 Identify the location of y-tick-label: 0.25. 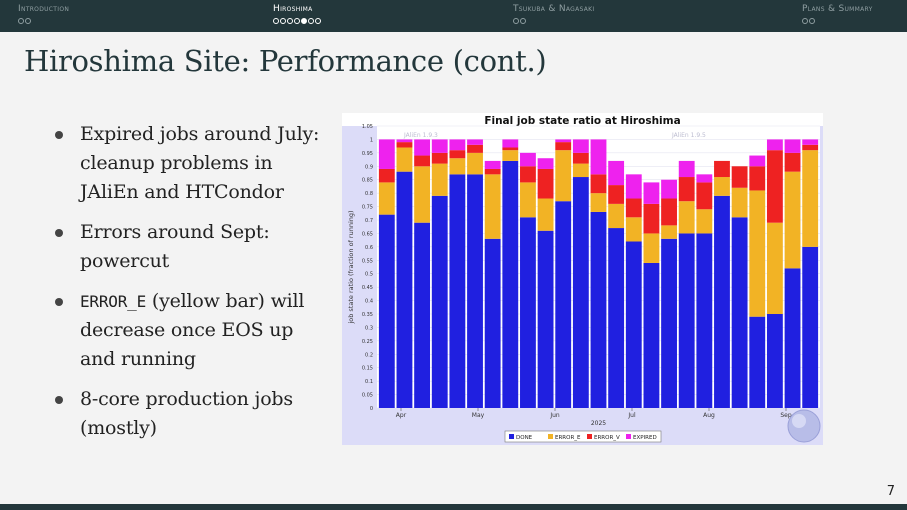
(367, 342).